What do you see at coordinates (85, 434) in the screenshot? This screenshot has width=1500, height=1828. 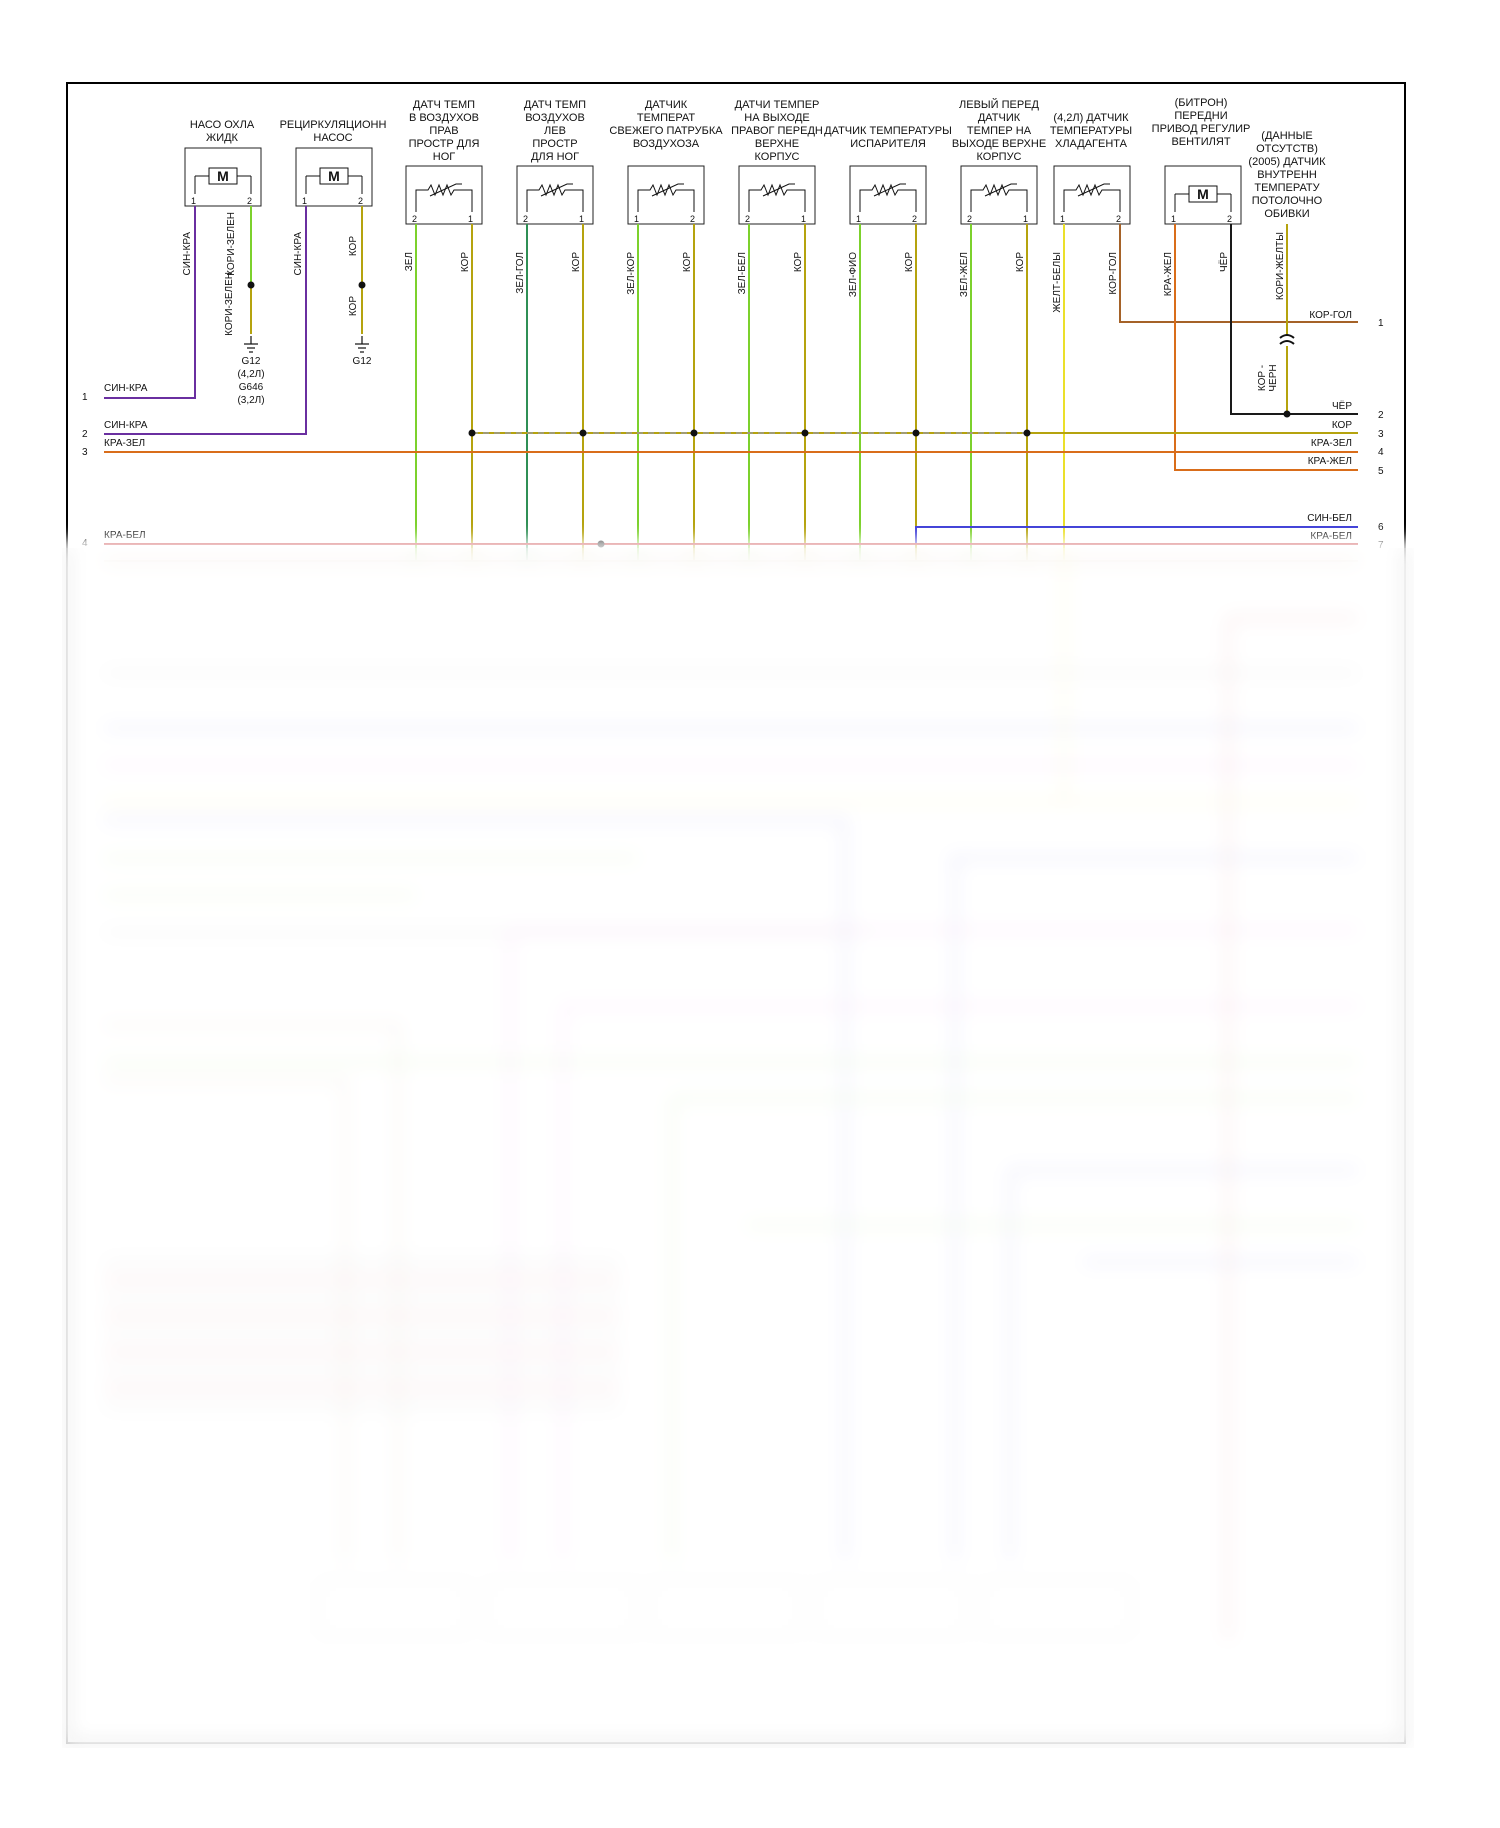 I see `left-pin-2: 2` at bounding box center [85, 434].